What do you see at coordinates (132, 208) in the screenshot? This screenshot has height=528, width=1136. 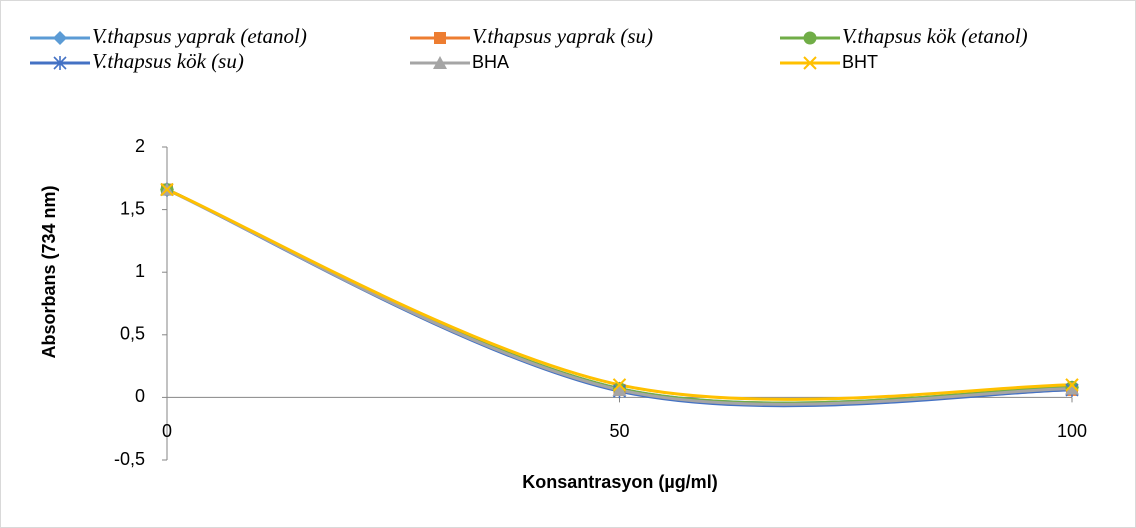 I see `y-tick-label: 1,5` at bounding box center [132, 208].